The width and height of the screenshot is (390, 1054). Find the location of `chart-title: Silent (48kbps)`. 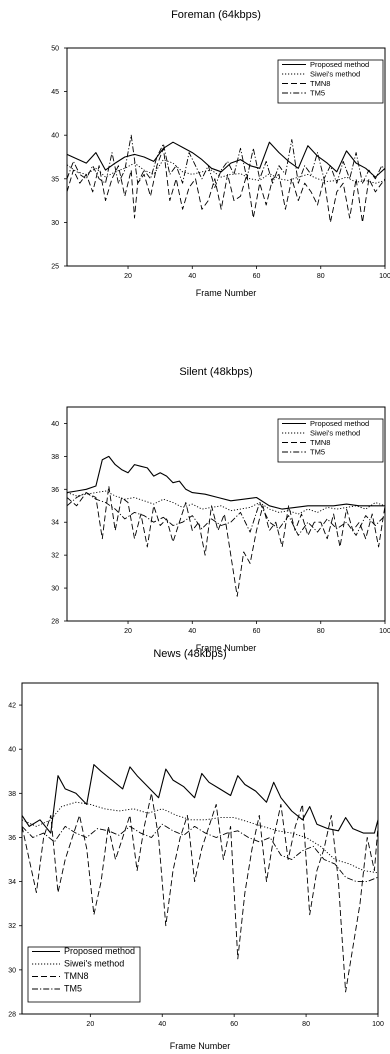

chart-title: Silent (48kbps) is located at coordinates (215, 372).